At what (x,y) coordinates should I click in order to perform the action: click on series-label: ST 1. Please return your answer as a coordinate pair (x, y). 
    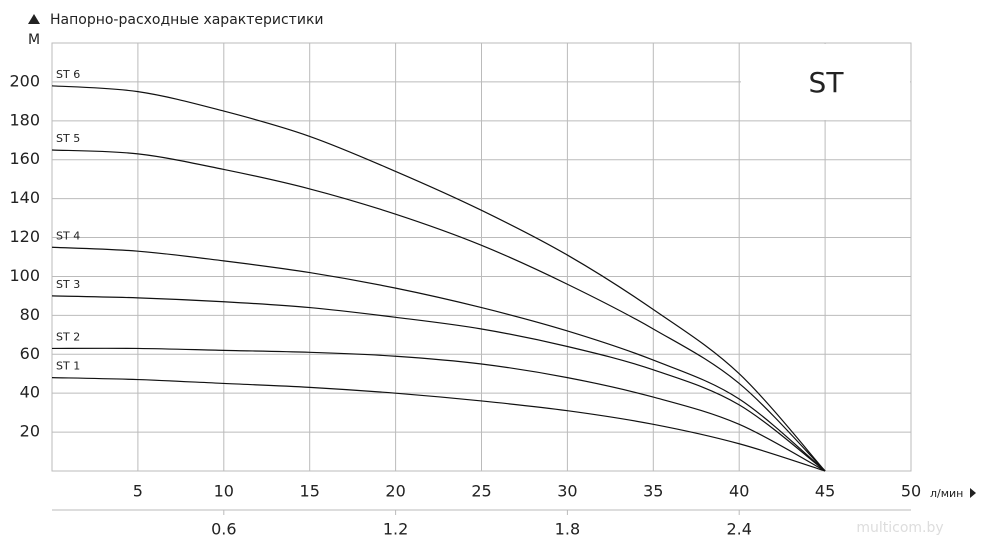
    Looking at the image, I should click on (68, 366).